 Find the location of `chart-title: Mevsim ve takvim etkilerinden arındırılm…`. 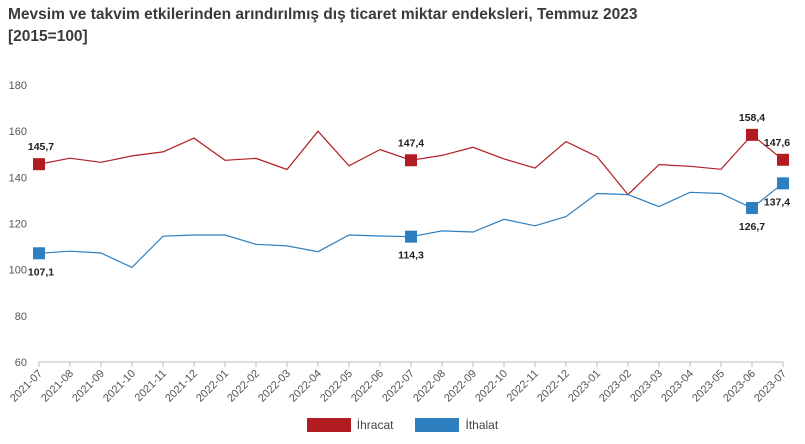

chart-title: Mevsim ve takvim etkilerinden arındırılm… is located at coordinates (322, 26).